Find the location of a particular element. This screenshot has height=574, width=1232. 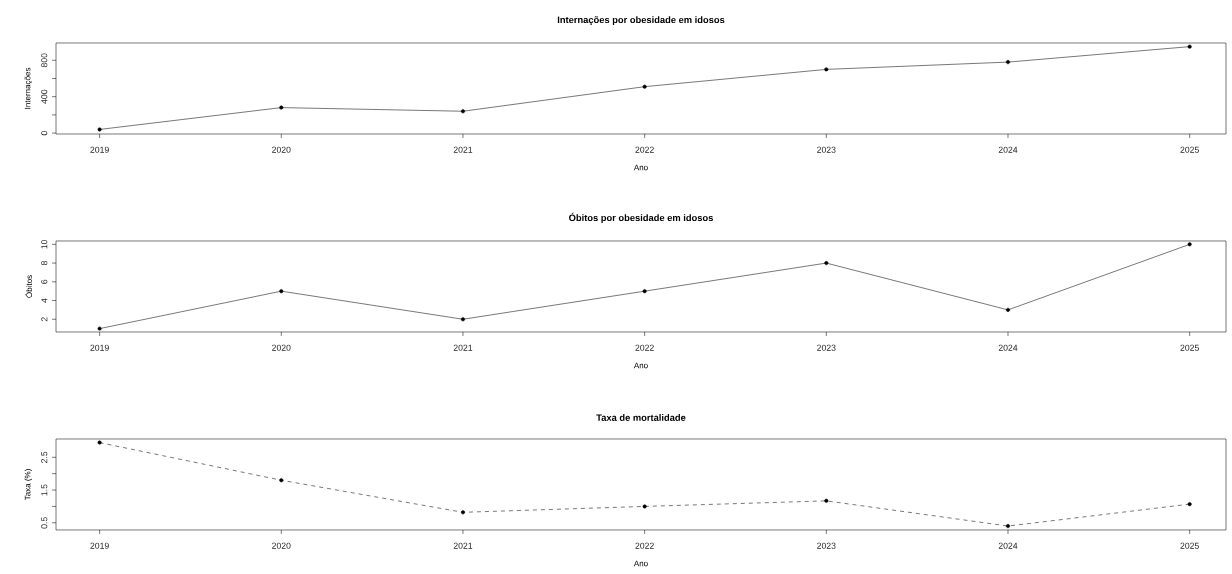

y-axis-title: Internações is located at coordinates (28, 88).